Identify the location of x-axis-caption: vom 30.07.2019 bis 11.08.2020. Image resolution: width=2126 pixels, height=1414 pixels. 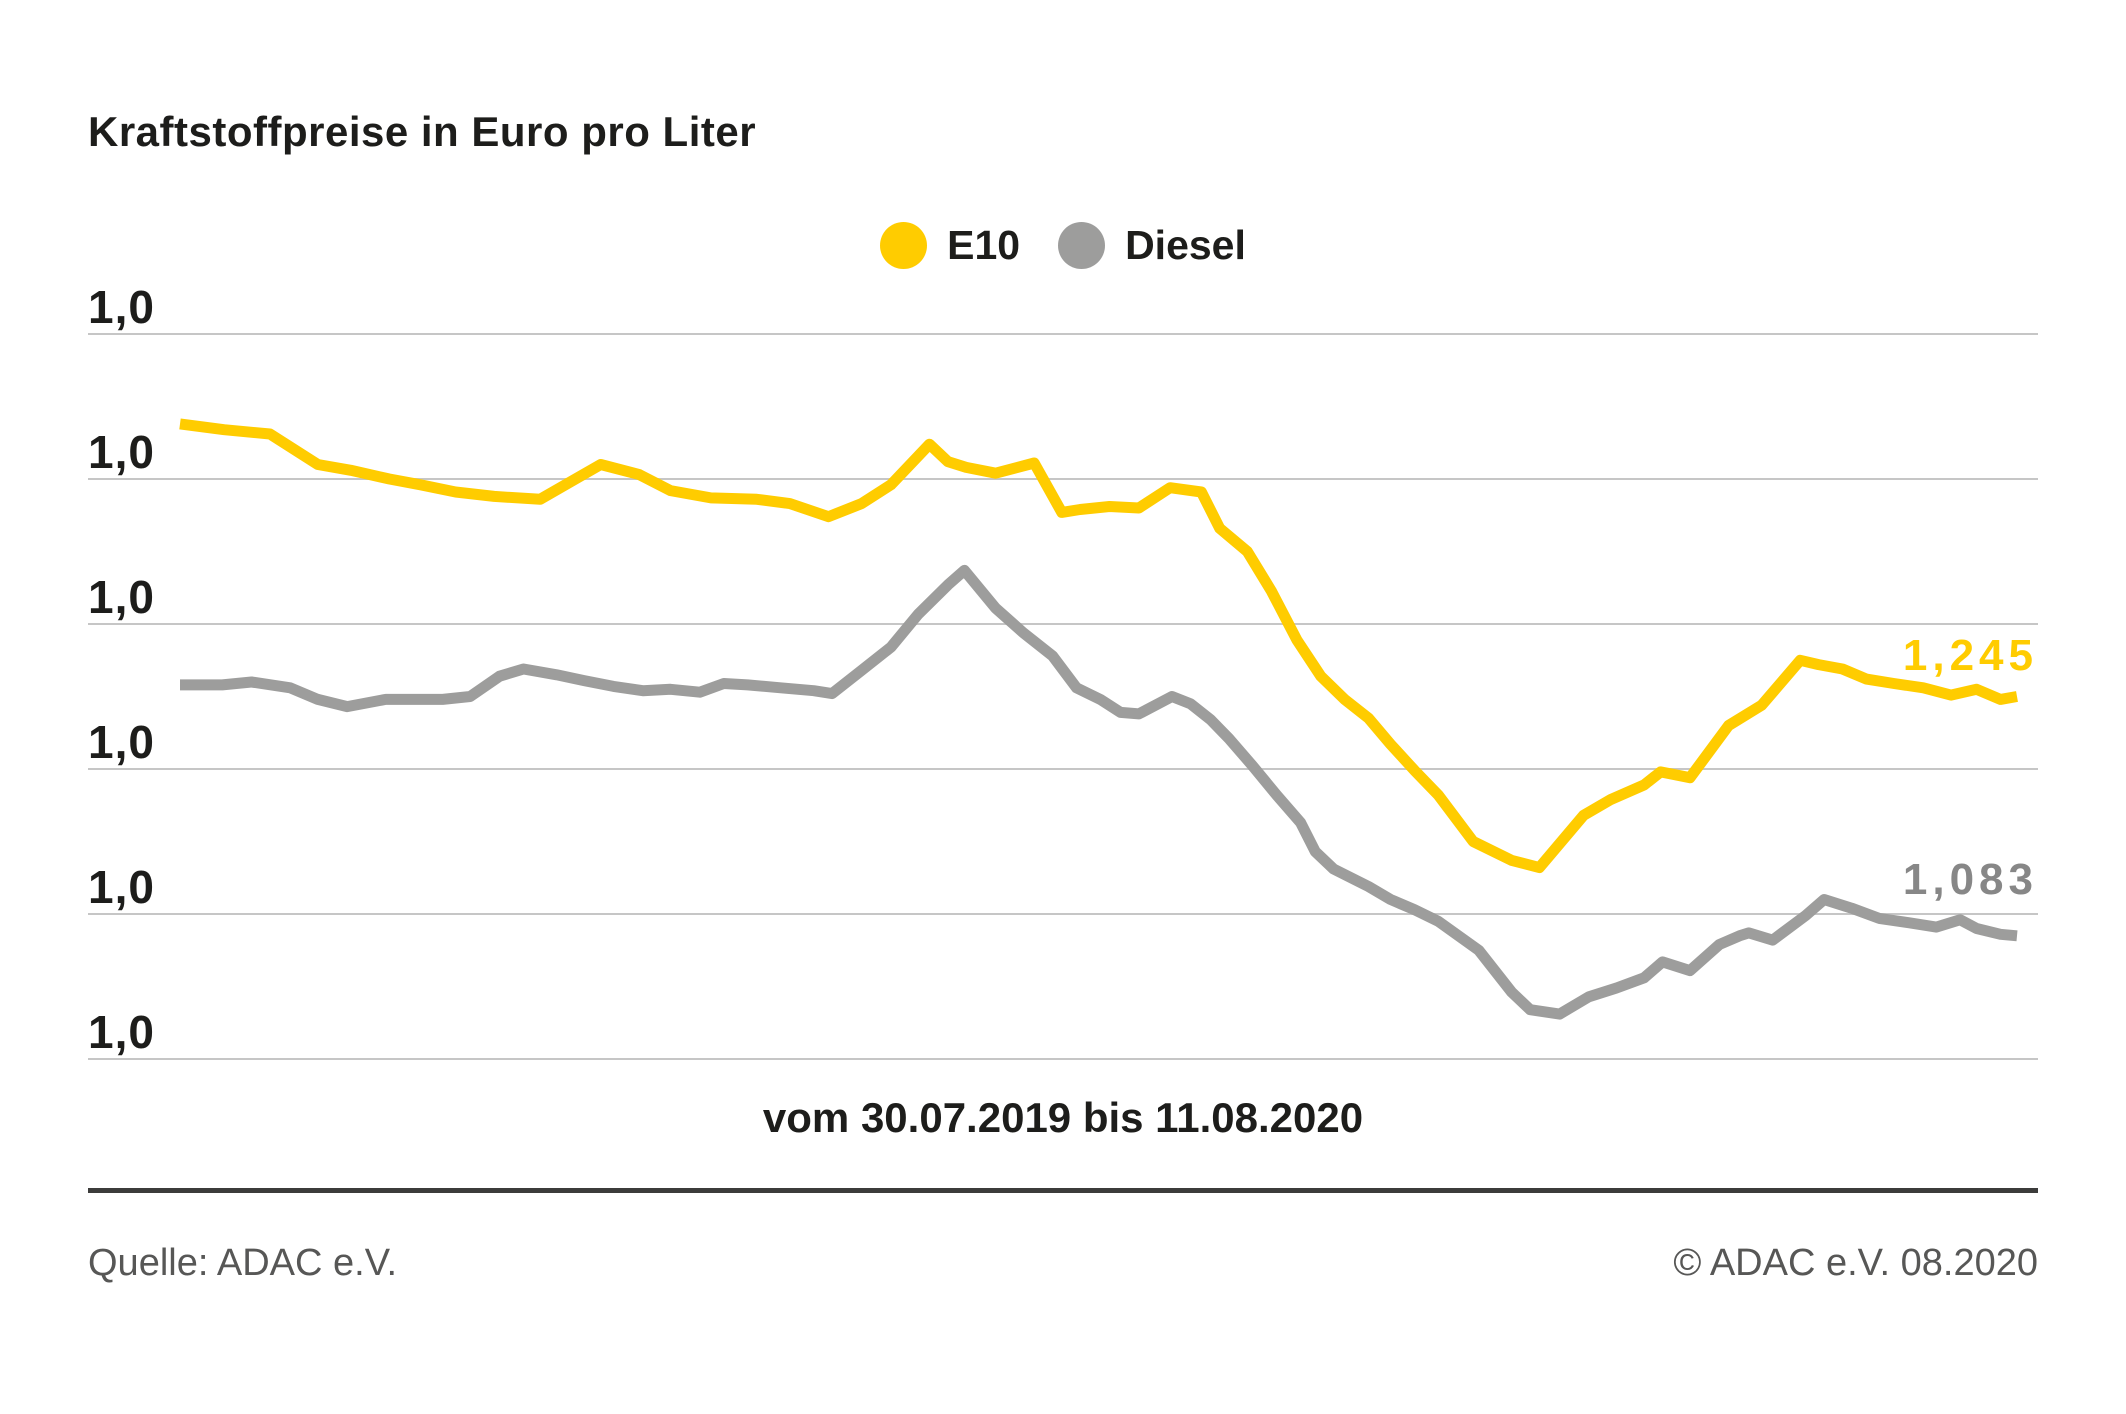
(1063, 1117).